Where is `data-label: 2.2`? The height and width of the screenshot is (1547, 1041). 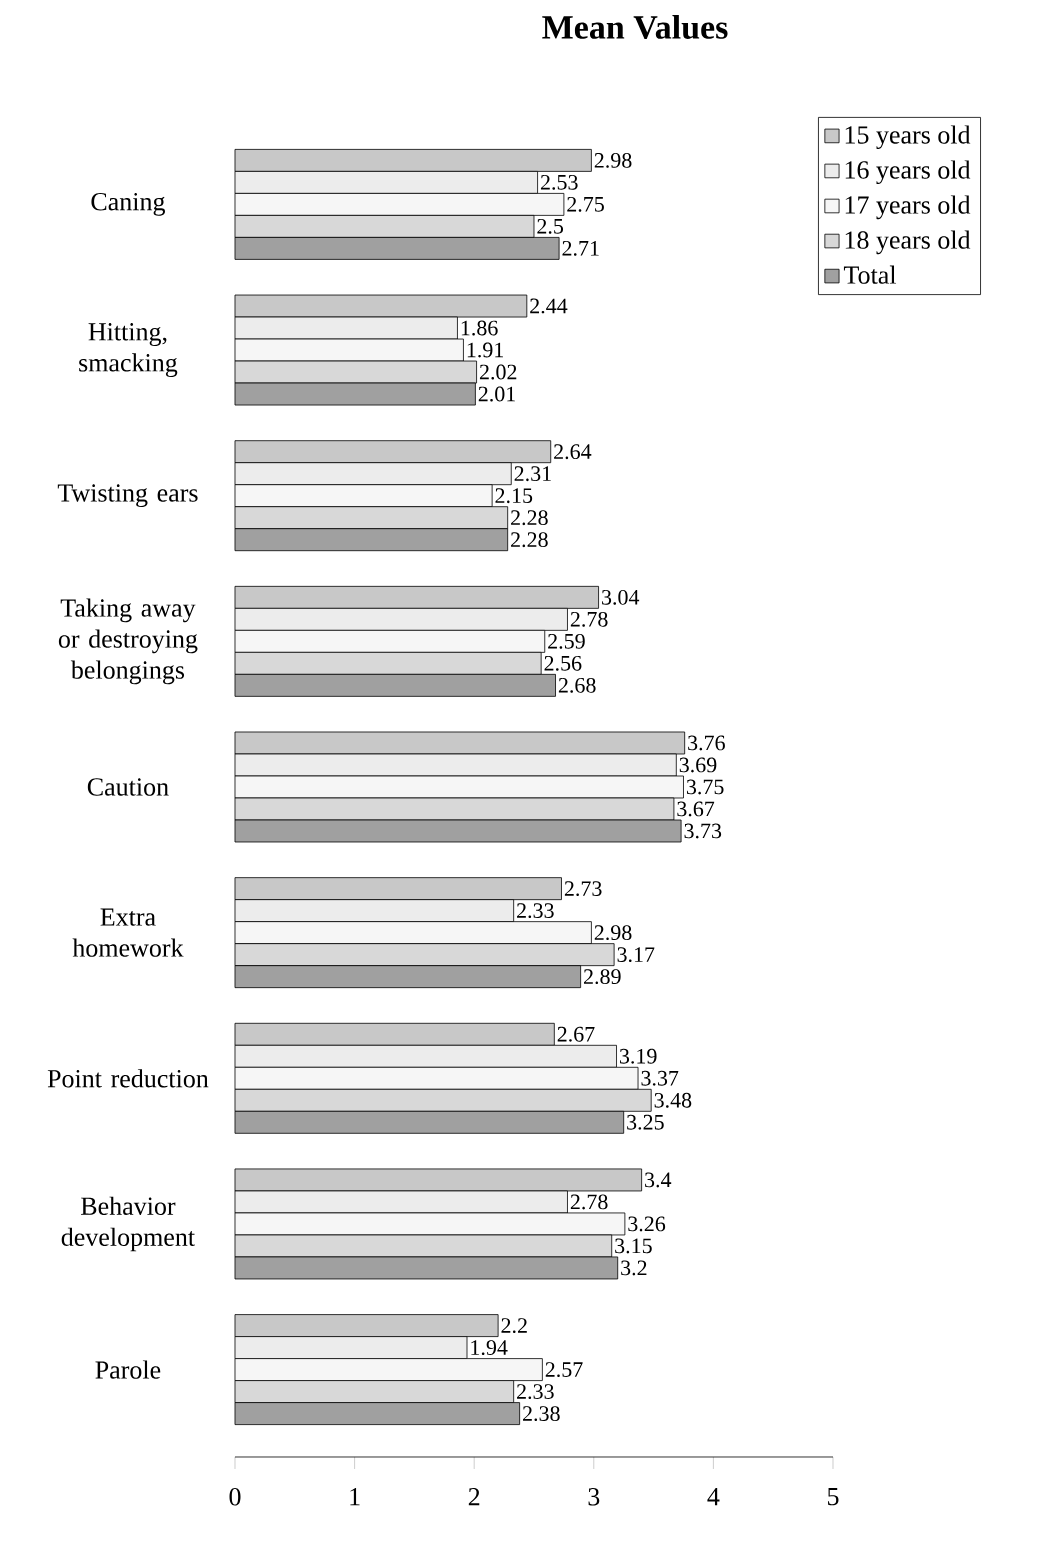
data-label: 2.2 is located at coordinates (514, 1326).